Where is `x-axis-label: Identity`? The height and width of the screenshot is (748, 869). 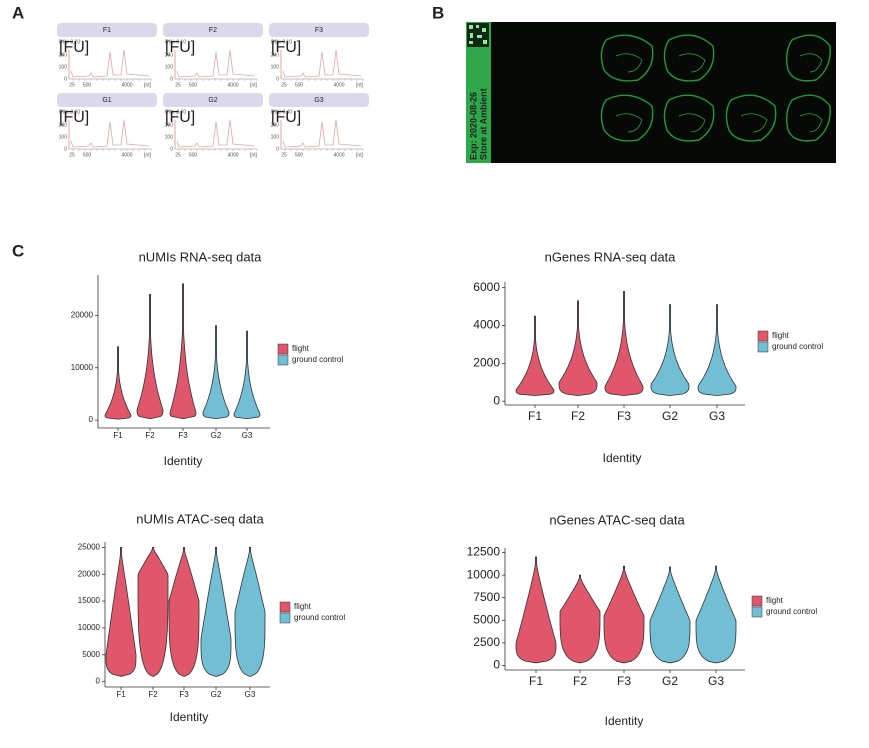
x-axis-label: Identity is located at coordinates (183, 461).